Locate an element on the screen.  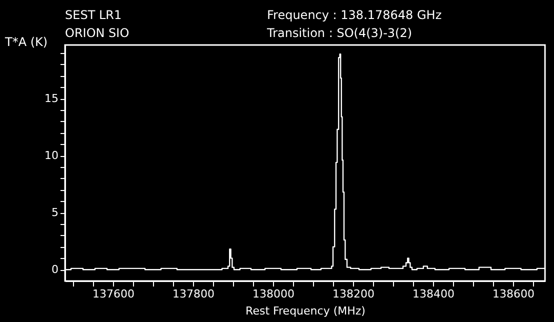
chart-title: SEST LR1 is located at coordinates (93, 15).